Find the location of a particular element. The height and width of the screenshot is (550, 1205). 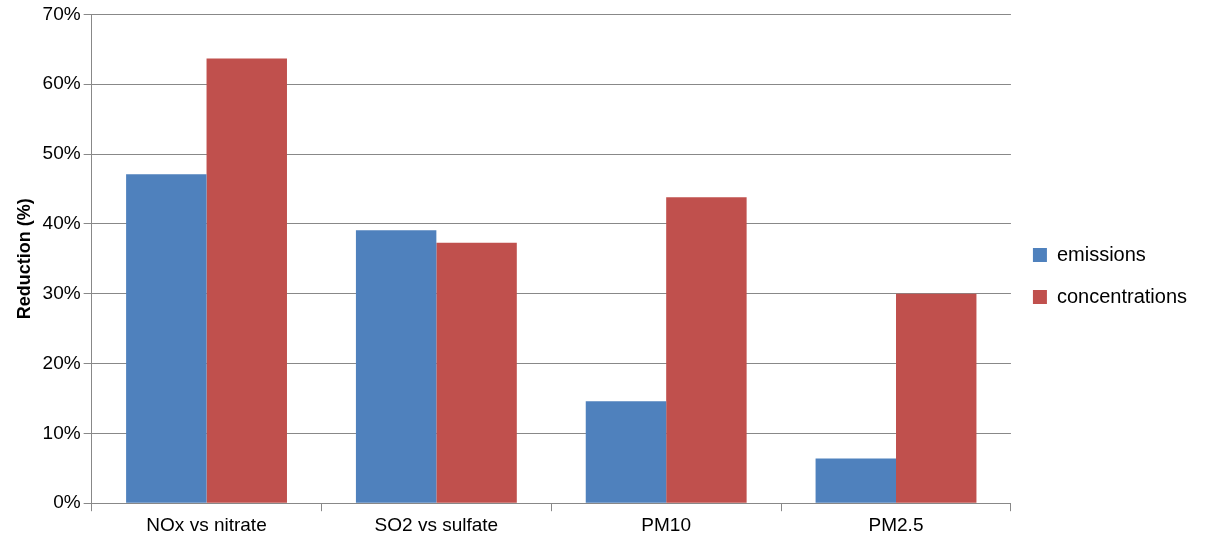

y-tick-label: 50% is located at coordinates (61, 153).